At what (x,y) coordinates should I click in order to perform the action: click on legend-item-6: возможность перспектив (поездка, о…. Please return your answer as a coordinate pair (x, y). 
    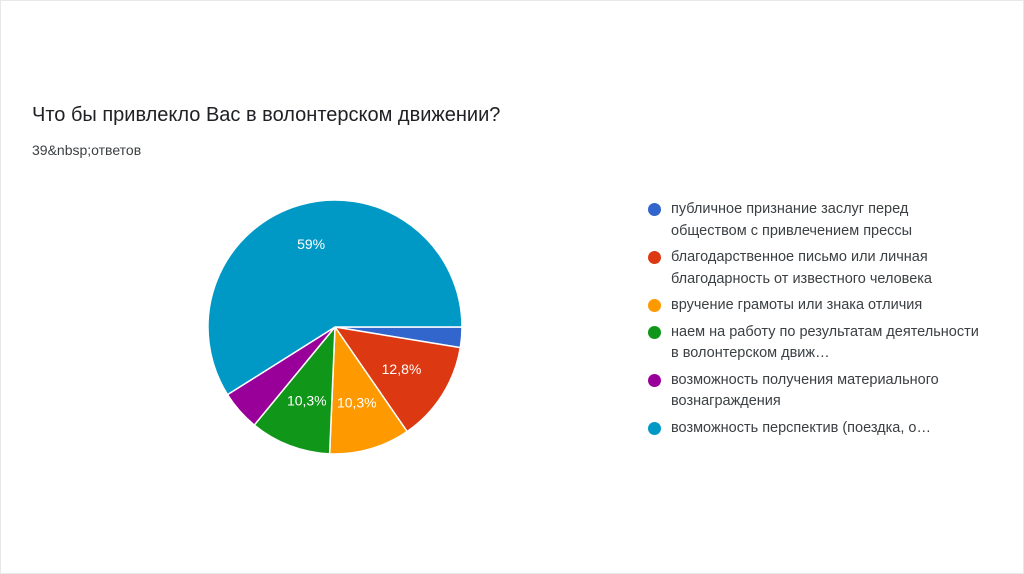
    Looking at the image, I should click on (818, 429).